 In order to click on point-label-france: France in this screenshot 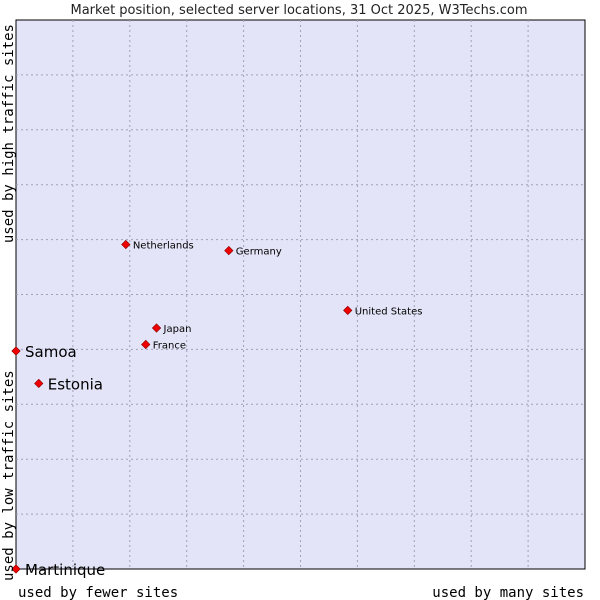, I will do `click(169, 345)`.